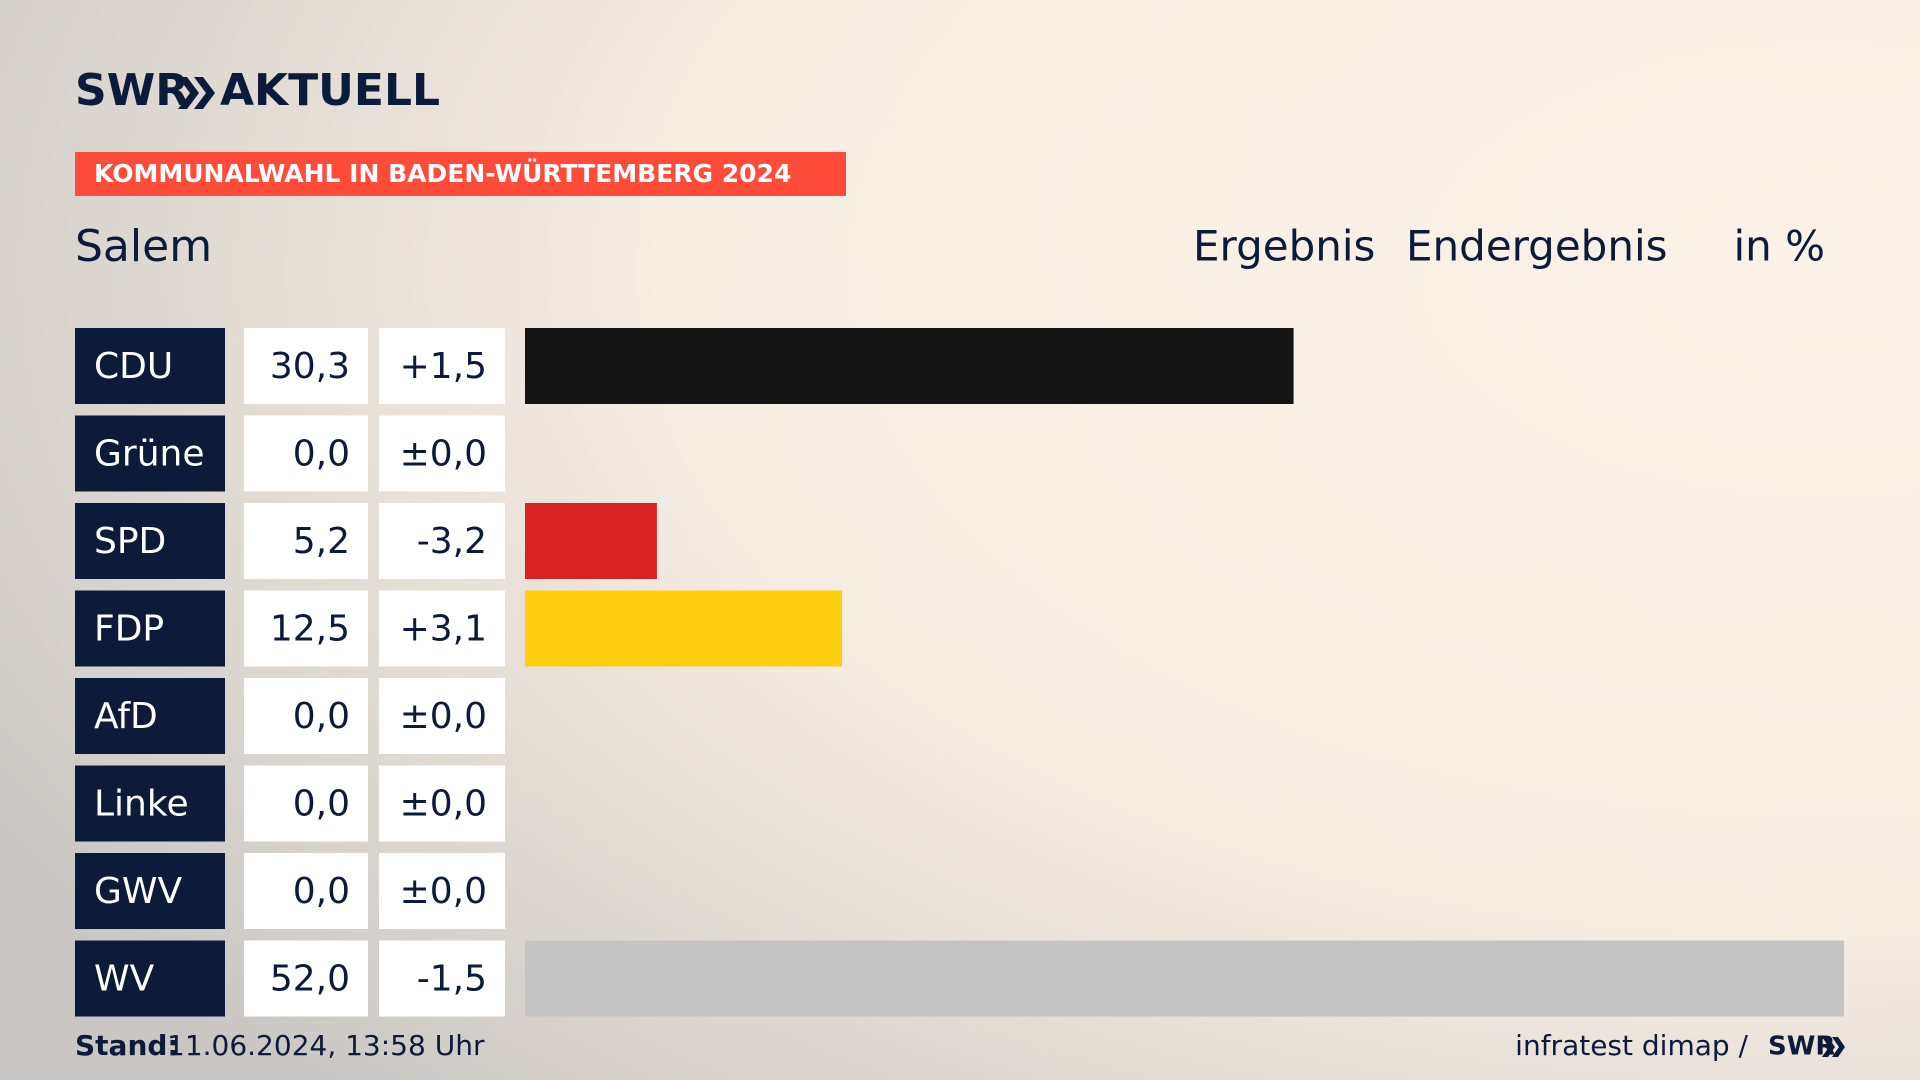 Image resolution: width=1920 pixels, height=1080 pixels. Describe the element at coordinates (132, 90) in the screenshot. I see `brand: SWR` at that location.